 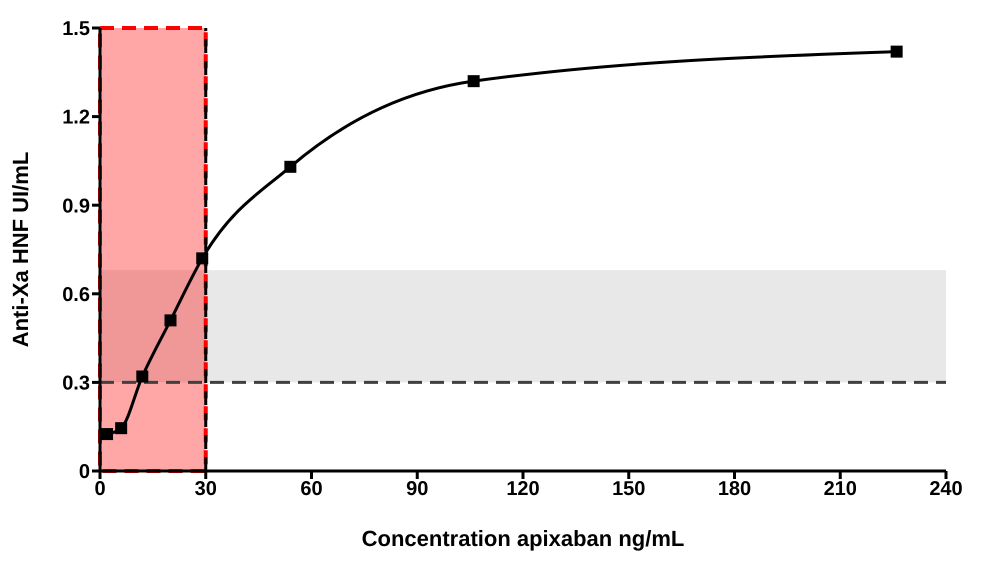 What do you see at coordinates (76, 383) in the screenshot?
I see `y-tick-label: 0.3` at bounding box center [76, 383].